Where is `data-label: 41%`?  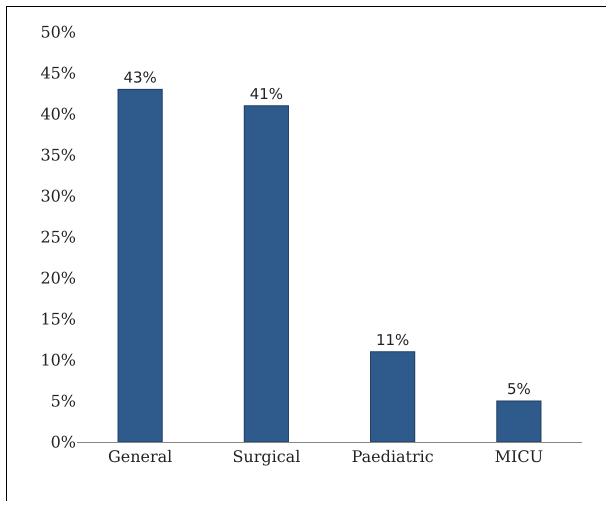
data-label: 41% is located at coordinates (267, 93).